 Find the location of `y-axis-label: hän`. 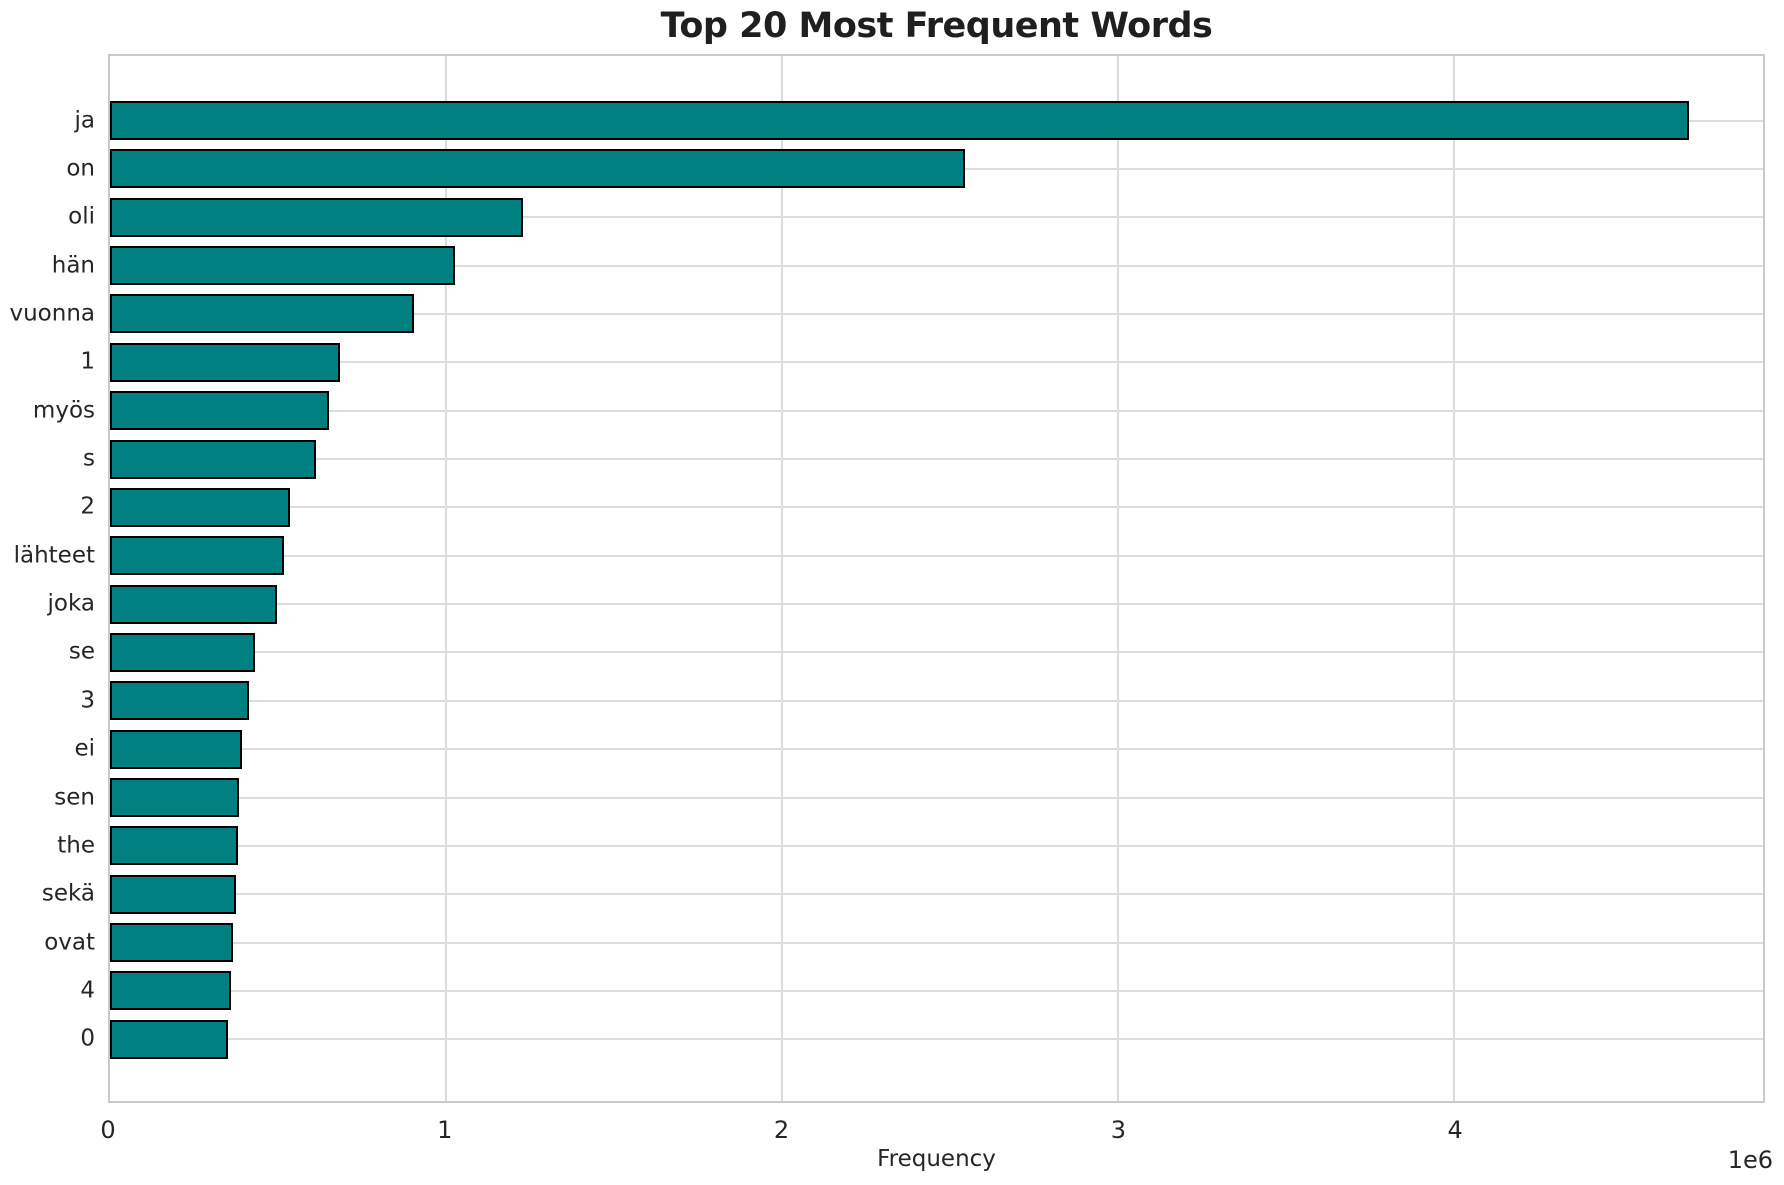

y-axis-label: hän is located at coordinates (73, 265).